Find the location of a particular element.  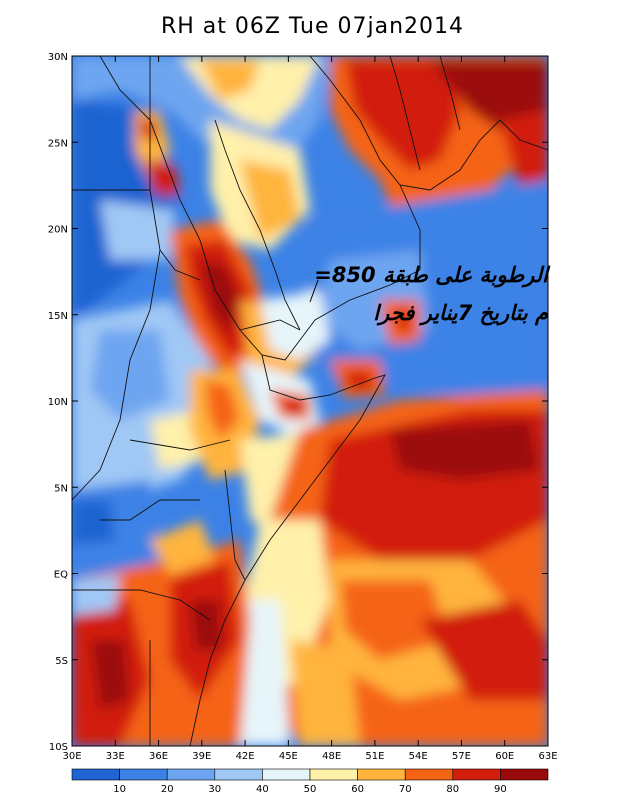

y-tick-label: 20N is located at coordinates (58, 230).